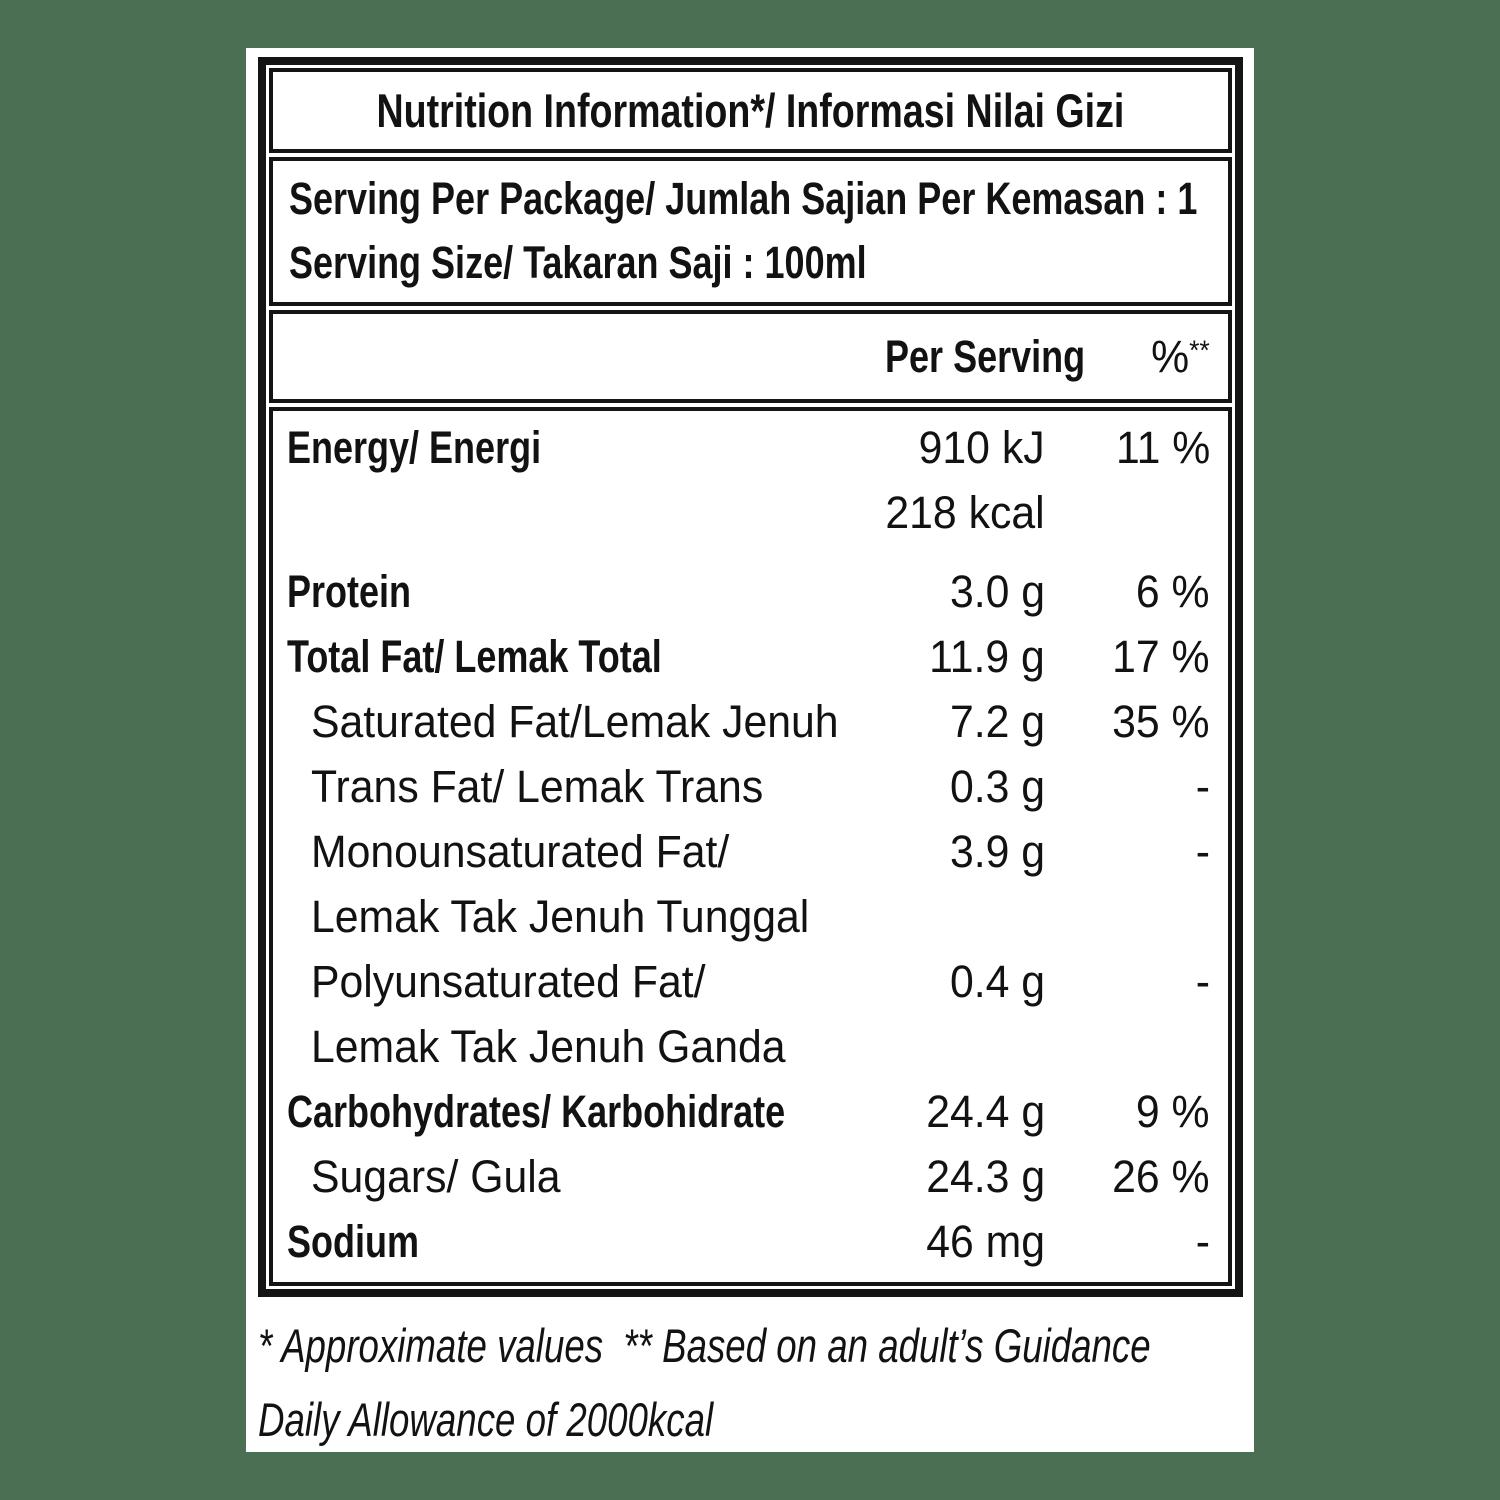 The image size is (1500, 1500). Describe the element at coordinates (748, 1176) in the screenshot. I see `nutrient-row-sugars: Sugars/ Gula 24.3 g 26 %` at that location.